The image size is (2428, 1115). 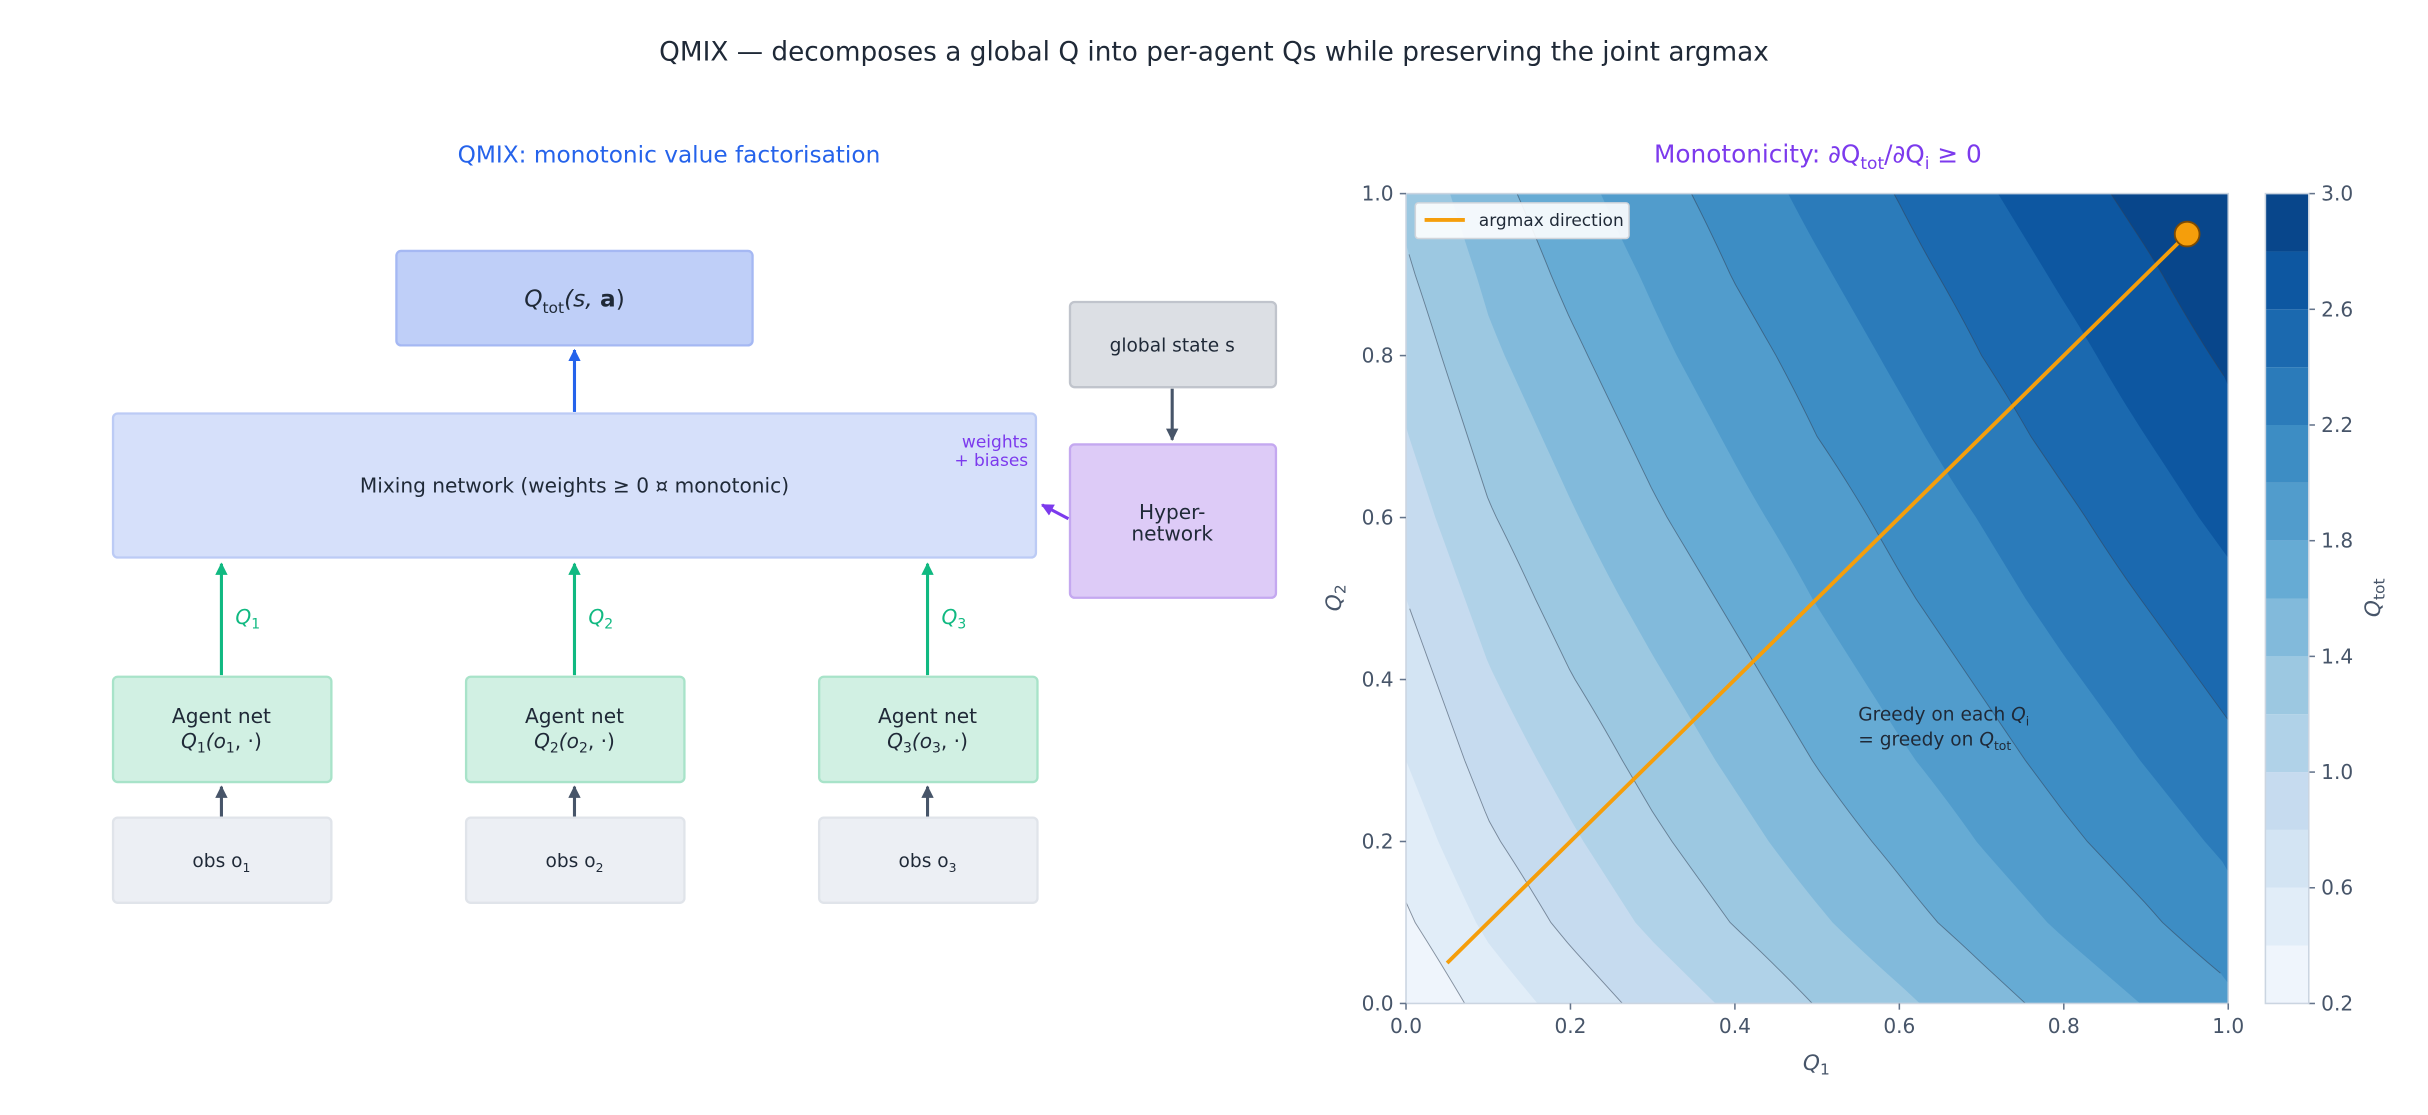 I want to click on agent-net-1-box, so click(x=222, y=729).